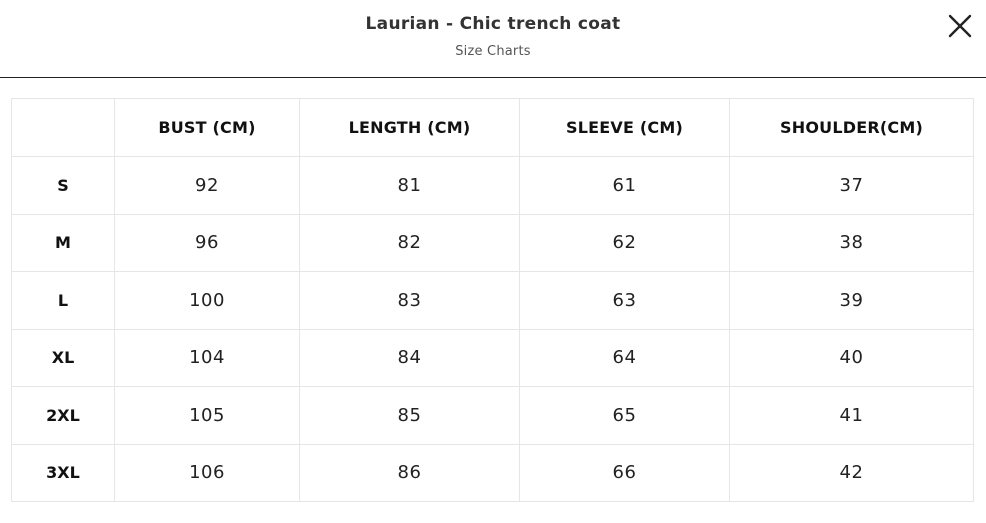  Describe the element at coordinates (207, 415) in the screenshot. I see `bust-value: 105` at that location.